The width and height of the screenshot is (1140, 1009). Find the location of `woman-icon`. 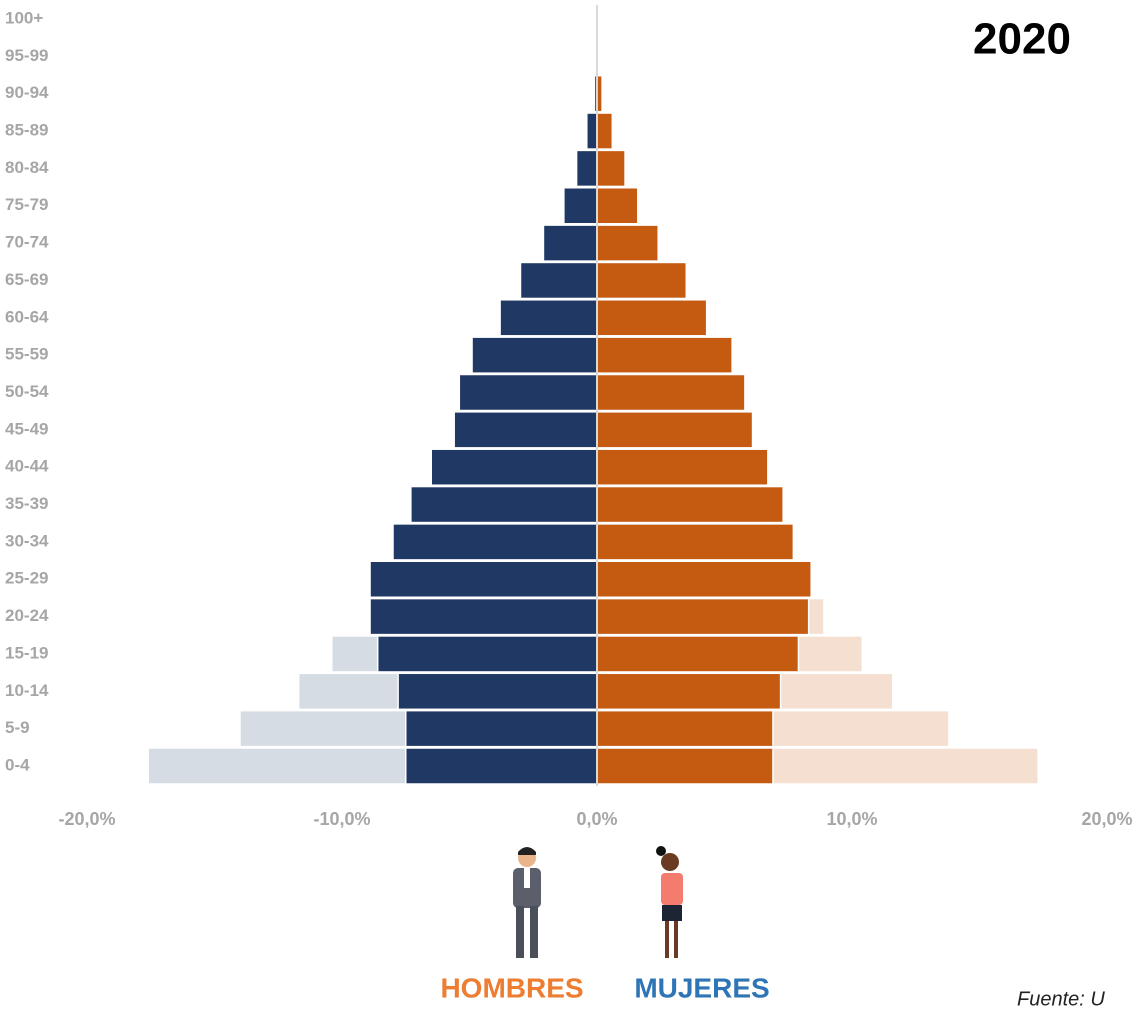

woman-icon is located at coordinates (669, 902).